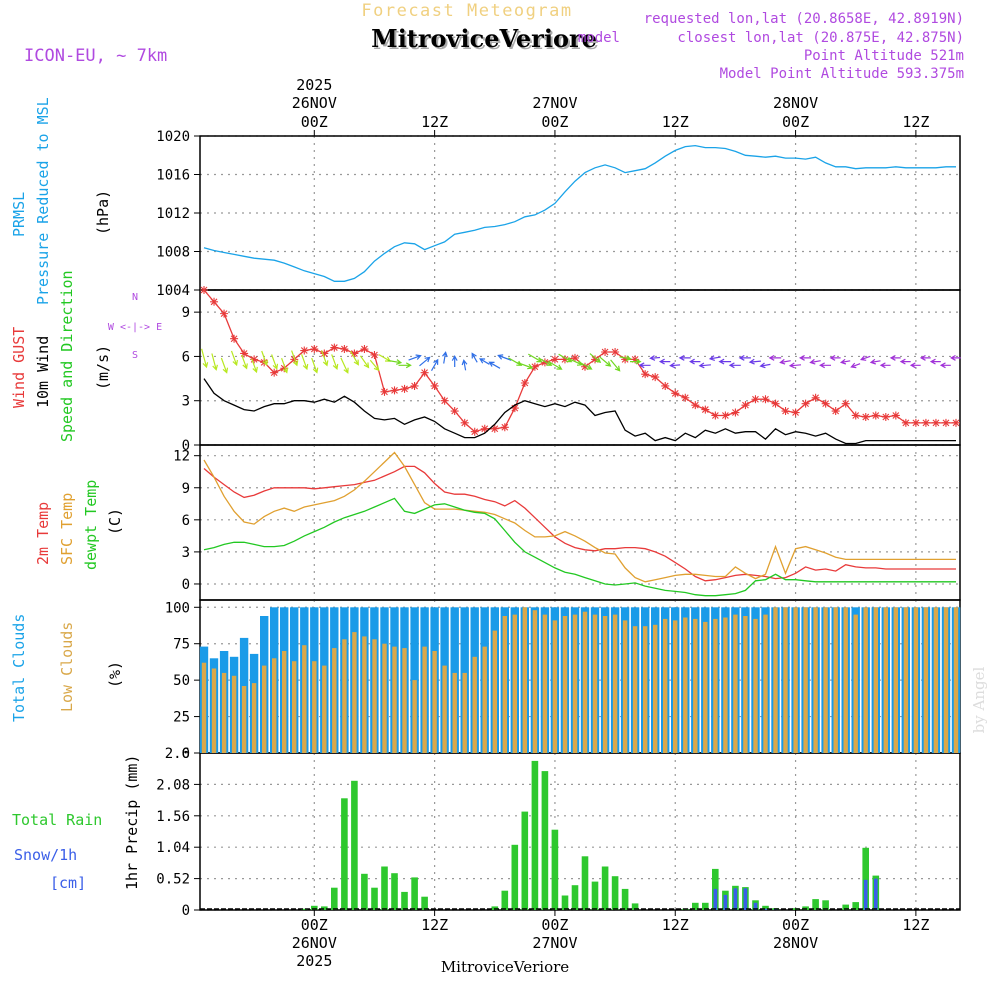 The width and height of the screenshot is (1000, 1000). Describe the element at coordinates (842, 74) in the screenshot. I see `model-altitude: Model Point Altitude 593.375m` at that location.